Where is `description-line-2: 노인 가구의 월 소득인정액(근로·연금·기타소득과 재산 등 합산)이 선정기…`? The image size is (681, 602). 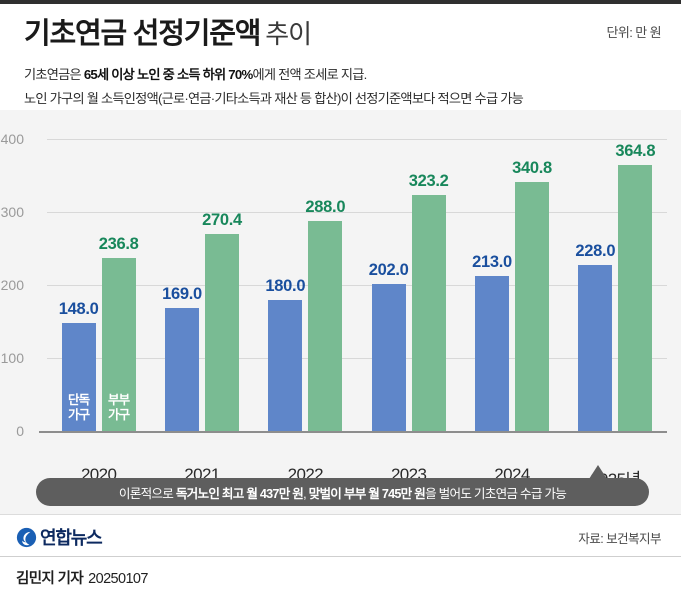
description-line-2: 노인 가구의 월 소득인정액(근로·연금·기타소득과 재산 등 합산)이 선정기… is located at coordinates (274, 98).